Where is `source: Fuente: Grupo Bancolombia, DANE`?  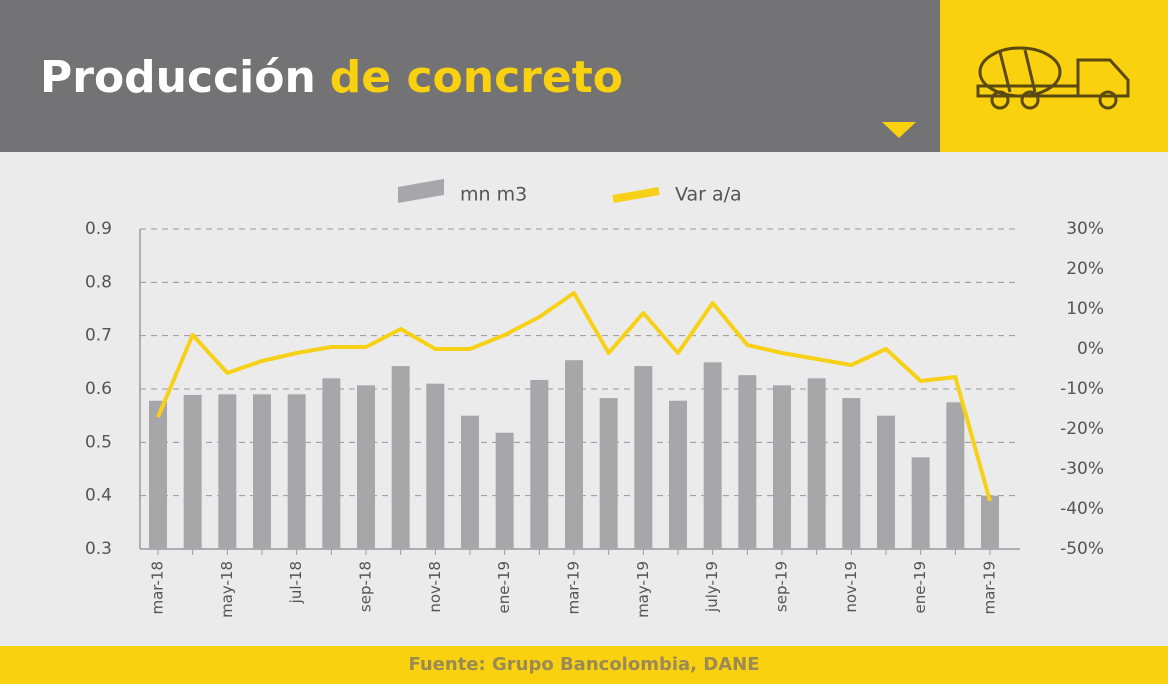
source: Fuente: Grupo Bancolombia, DANE is located at coordinates (583, 664).